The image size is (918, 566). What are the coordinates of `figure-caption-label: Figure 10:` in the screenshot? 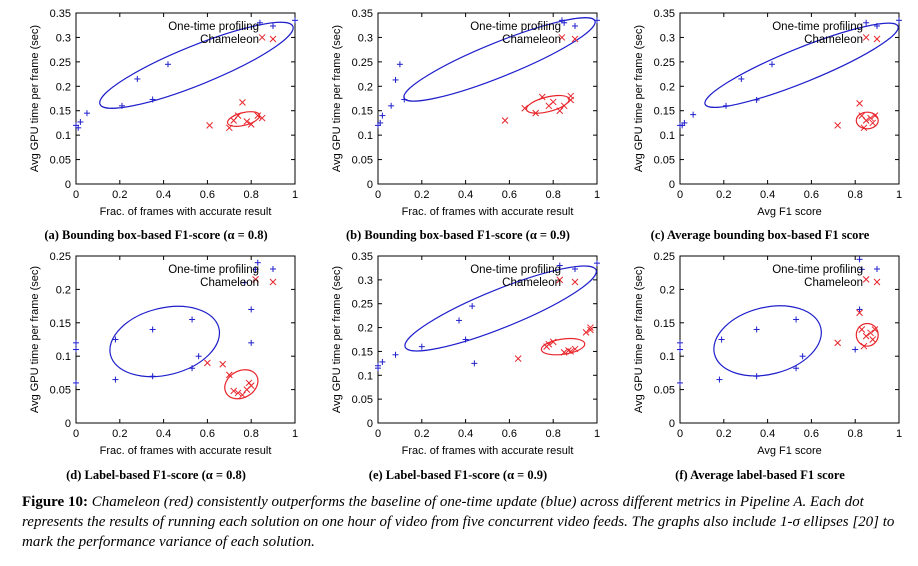 It's located at (55, 502).